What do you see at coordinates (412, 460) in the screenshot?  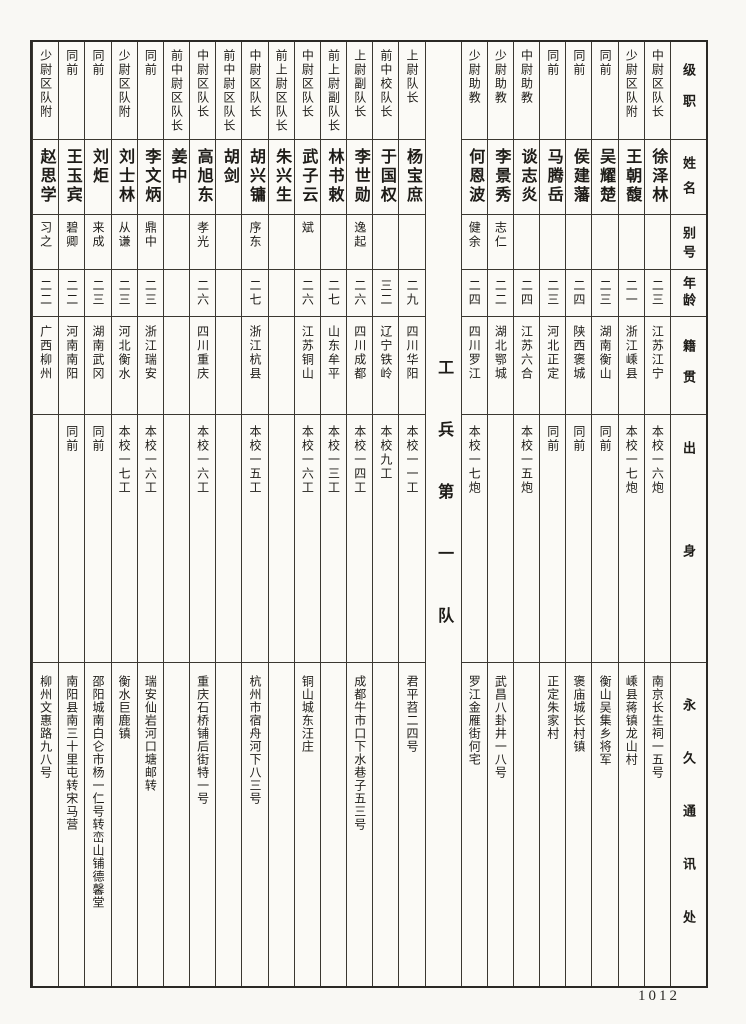 I see `person-background: 本校一一工` at bounding box center [412, 460].